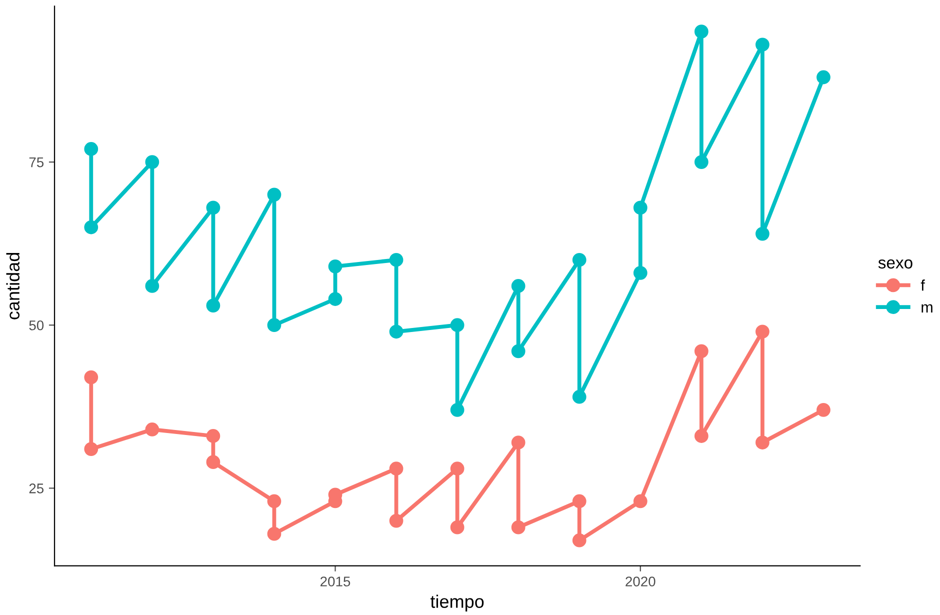 This screenshot has height=615, width=940. I want to click on x-tick-label: 2015, so click(335, 581).